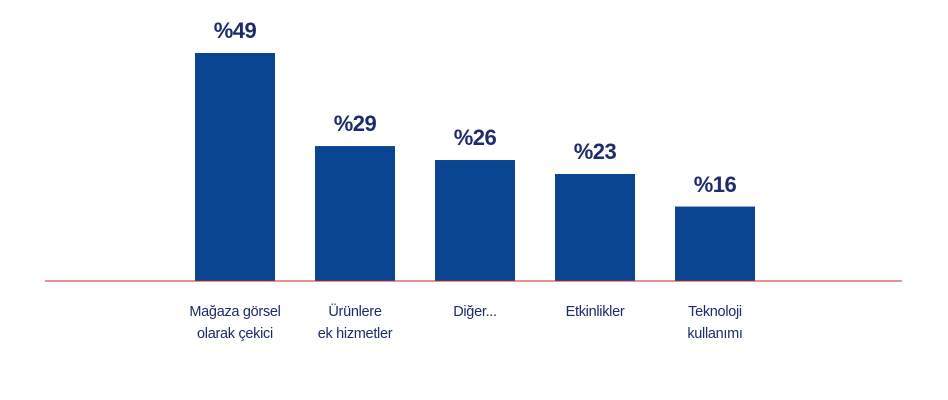 The image size is (948, 400). What do you see at coordinates (355, 323) in the screenshot?
I see `category-label: Ürünlere ek hizmetler` at bounding box center [355, 323].